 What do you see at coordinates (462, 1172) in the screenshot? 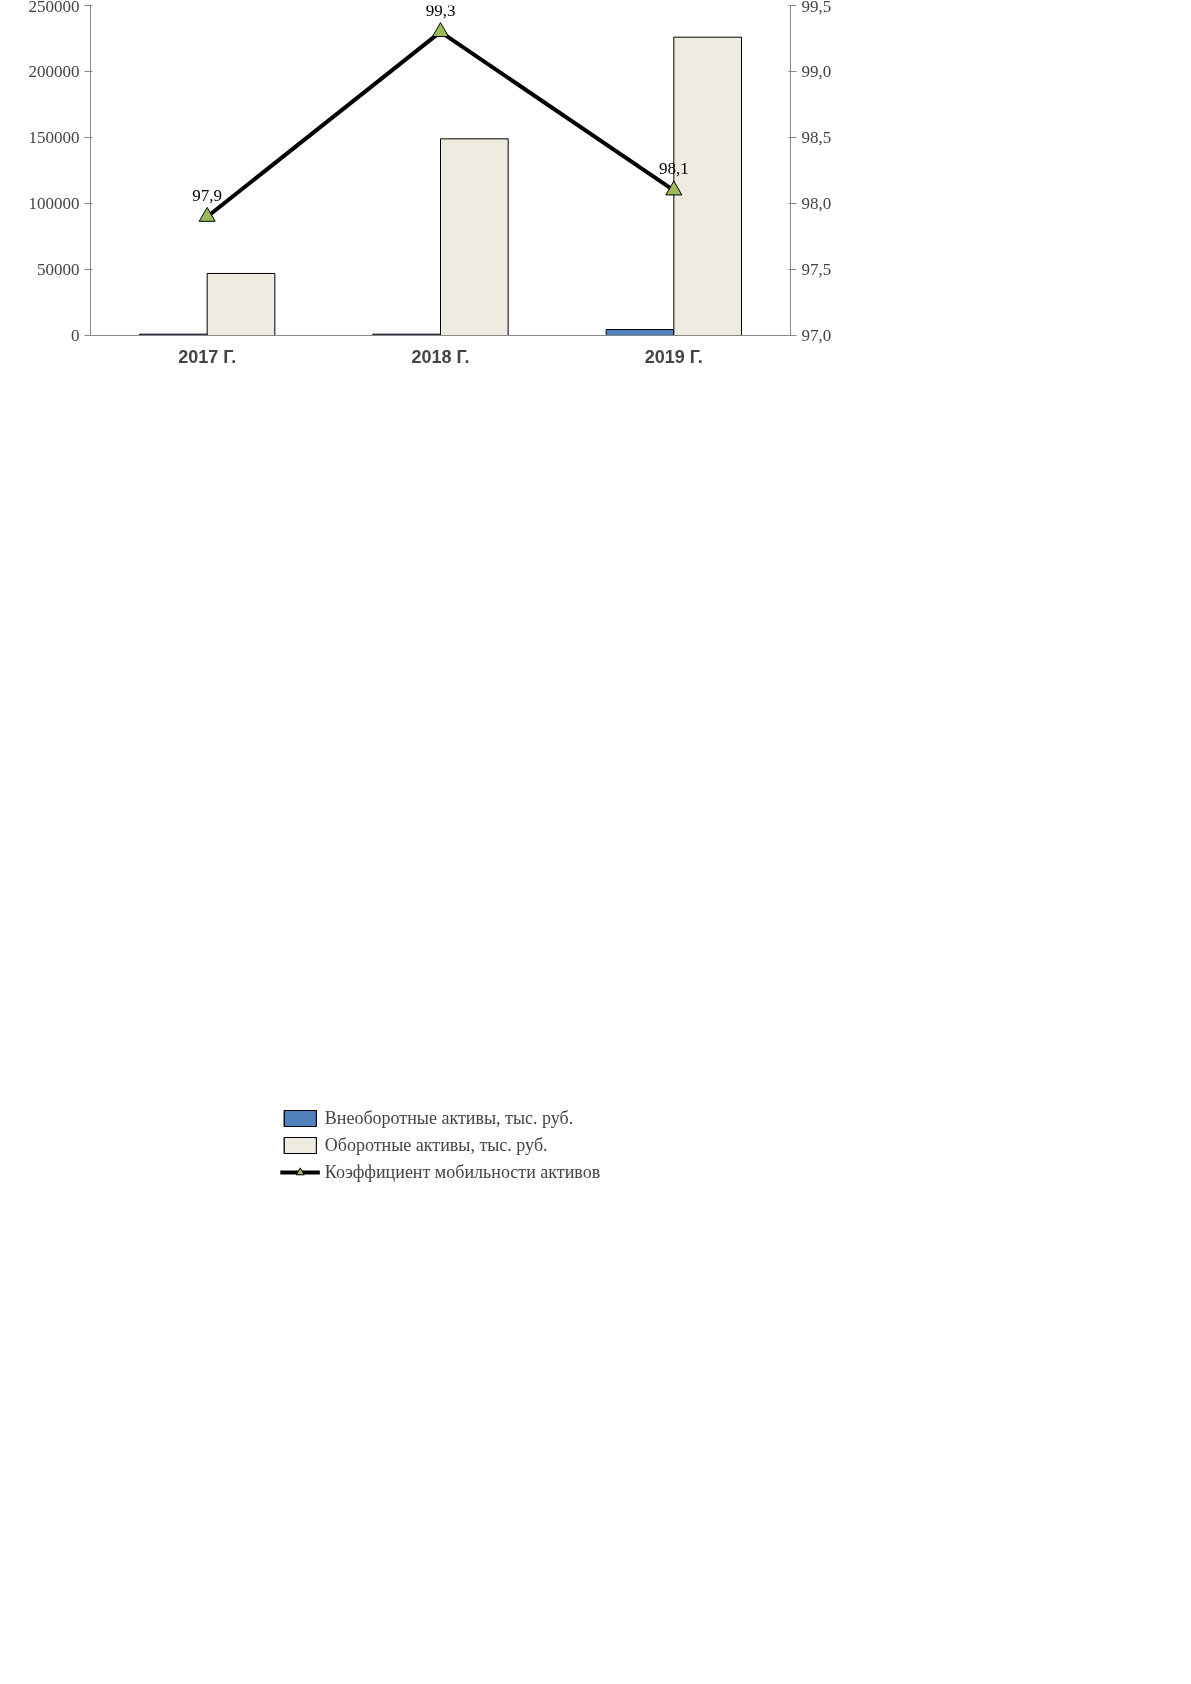
I see `legend-label: Коэффициент мобильности активов` at bounding box center [462, 1172].